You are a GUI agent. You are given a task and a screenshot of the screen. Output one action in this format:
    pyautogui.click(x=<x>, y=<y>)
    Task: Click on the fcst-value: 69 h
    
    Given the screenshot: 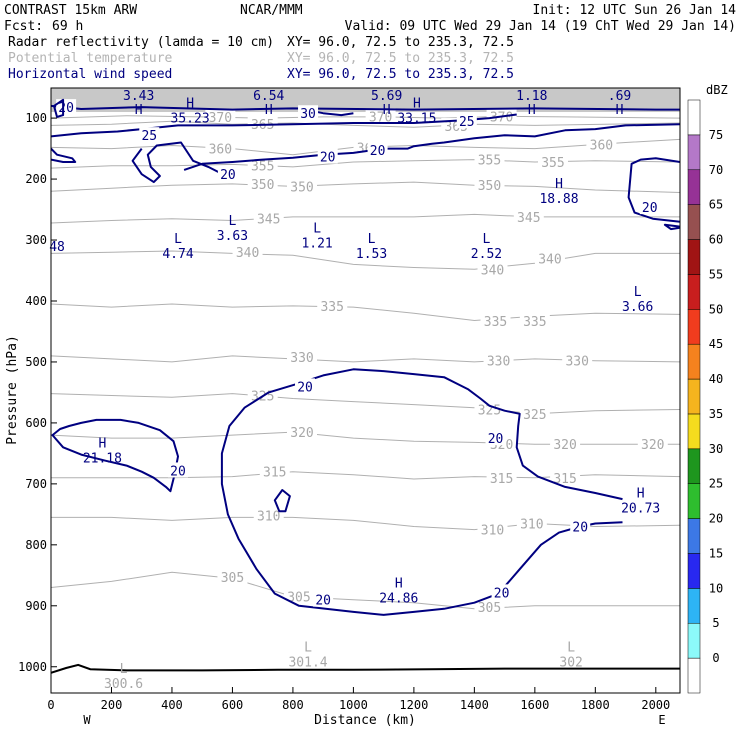 What is the action you would take?
    pyautogui.click(x=67, y=26)
    